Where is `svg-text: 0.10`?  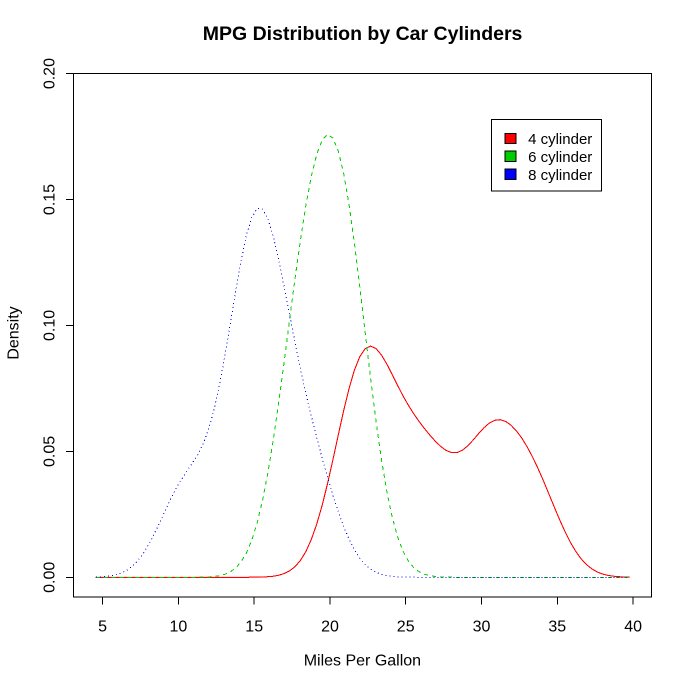
svg-text: 0.10 is located at coordinates (49, 325).